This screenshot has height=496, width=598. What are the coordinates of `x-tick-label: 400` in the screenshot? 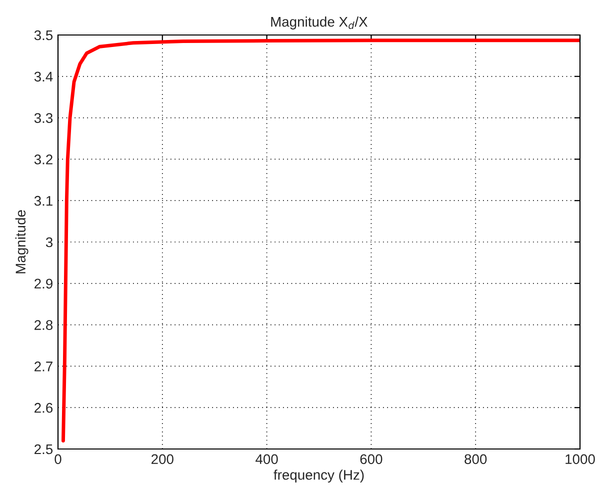 It's located at (267, 459).